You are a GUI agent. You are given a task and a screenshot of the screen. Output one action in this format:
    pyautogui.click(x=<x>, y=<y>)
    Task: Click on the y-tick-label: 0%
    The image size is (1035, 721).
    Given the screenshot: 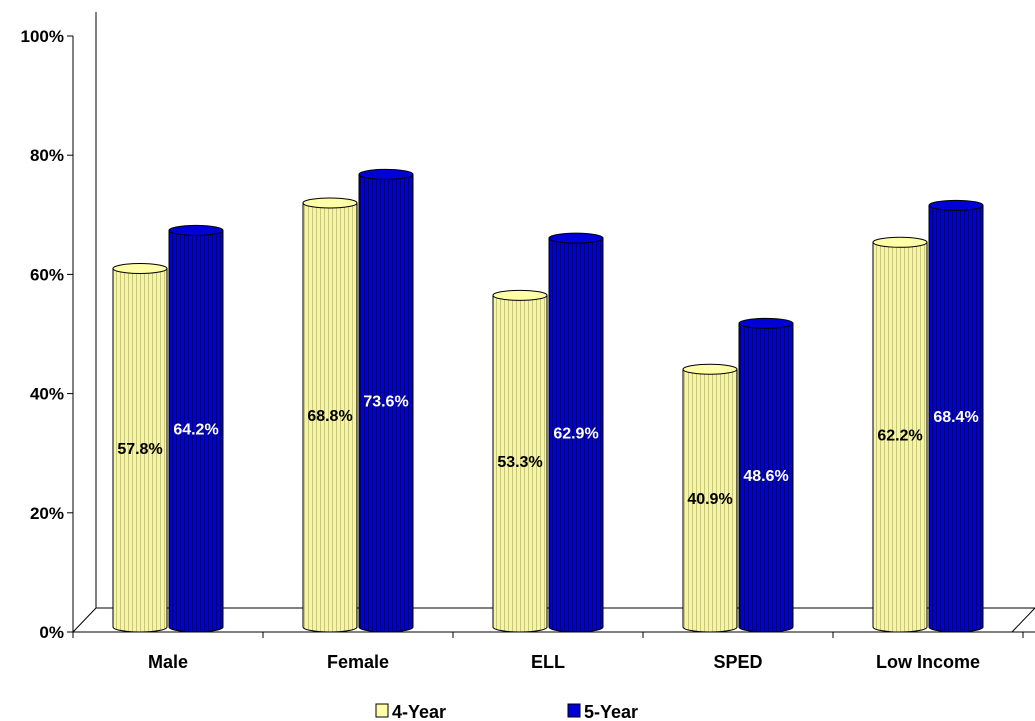 What is the action you would take?
    pyautogui.click(x=51, y=632)
    